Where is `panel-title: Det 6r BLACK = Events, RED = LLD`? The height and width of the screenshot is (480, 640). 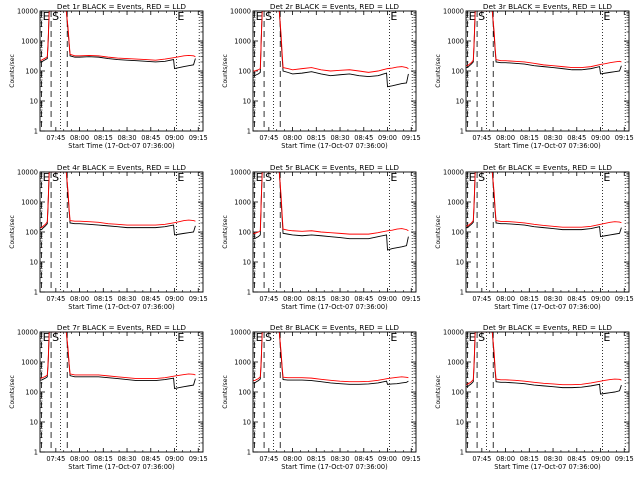
panel-title: Det 6r BLACK = Events, RED = LLD is located at coordinates (548, 167).